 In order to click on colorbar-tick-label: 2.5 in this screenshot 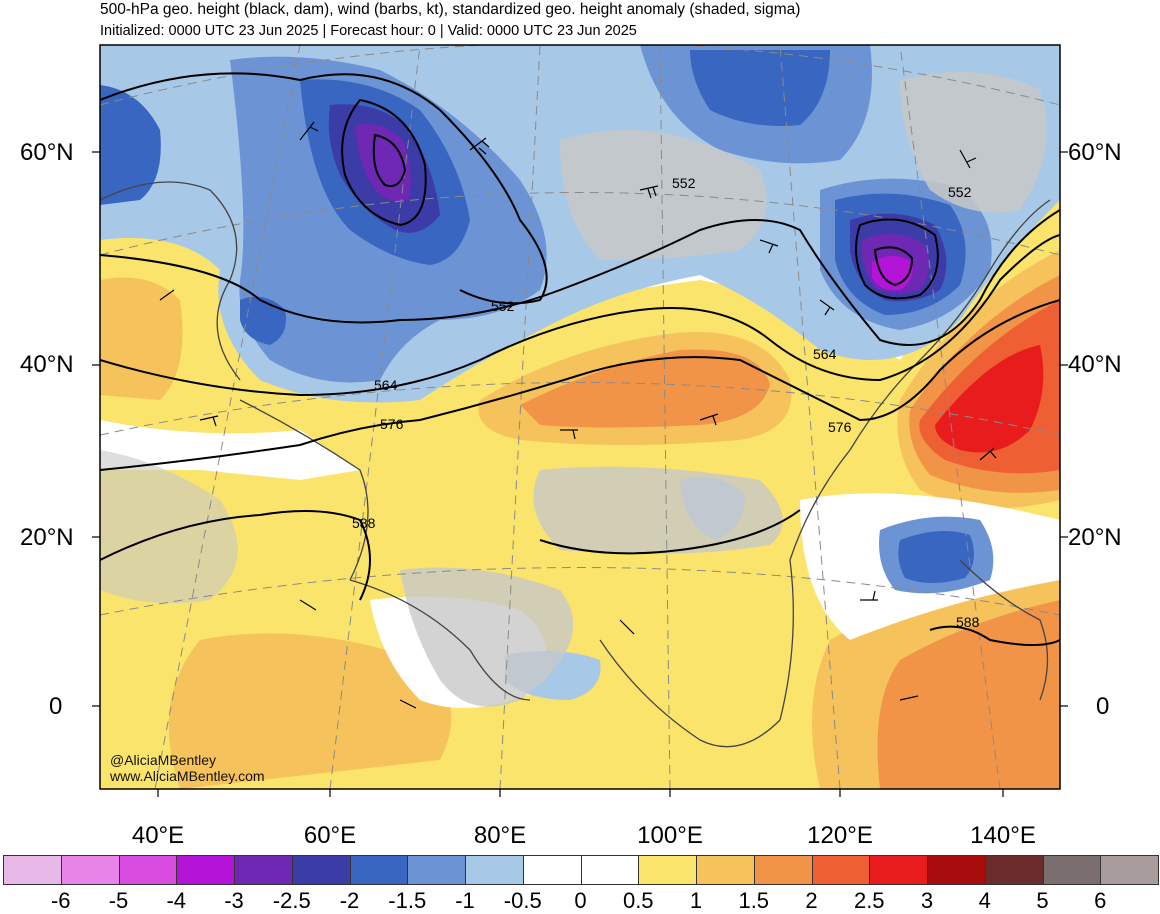, I will do `click(869, 900)`.